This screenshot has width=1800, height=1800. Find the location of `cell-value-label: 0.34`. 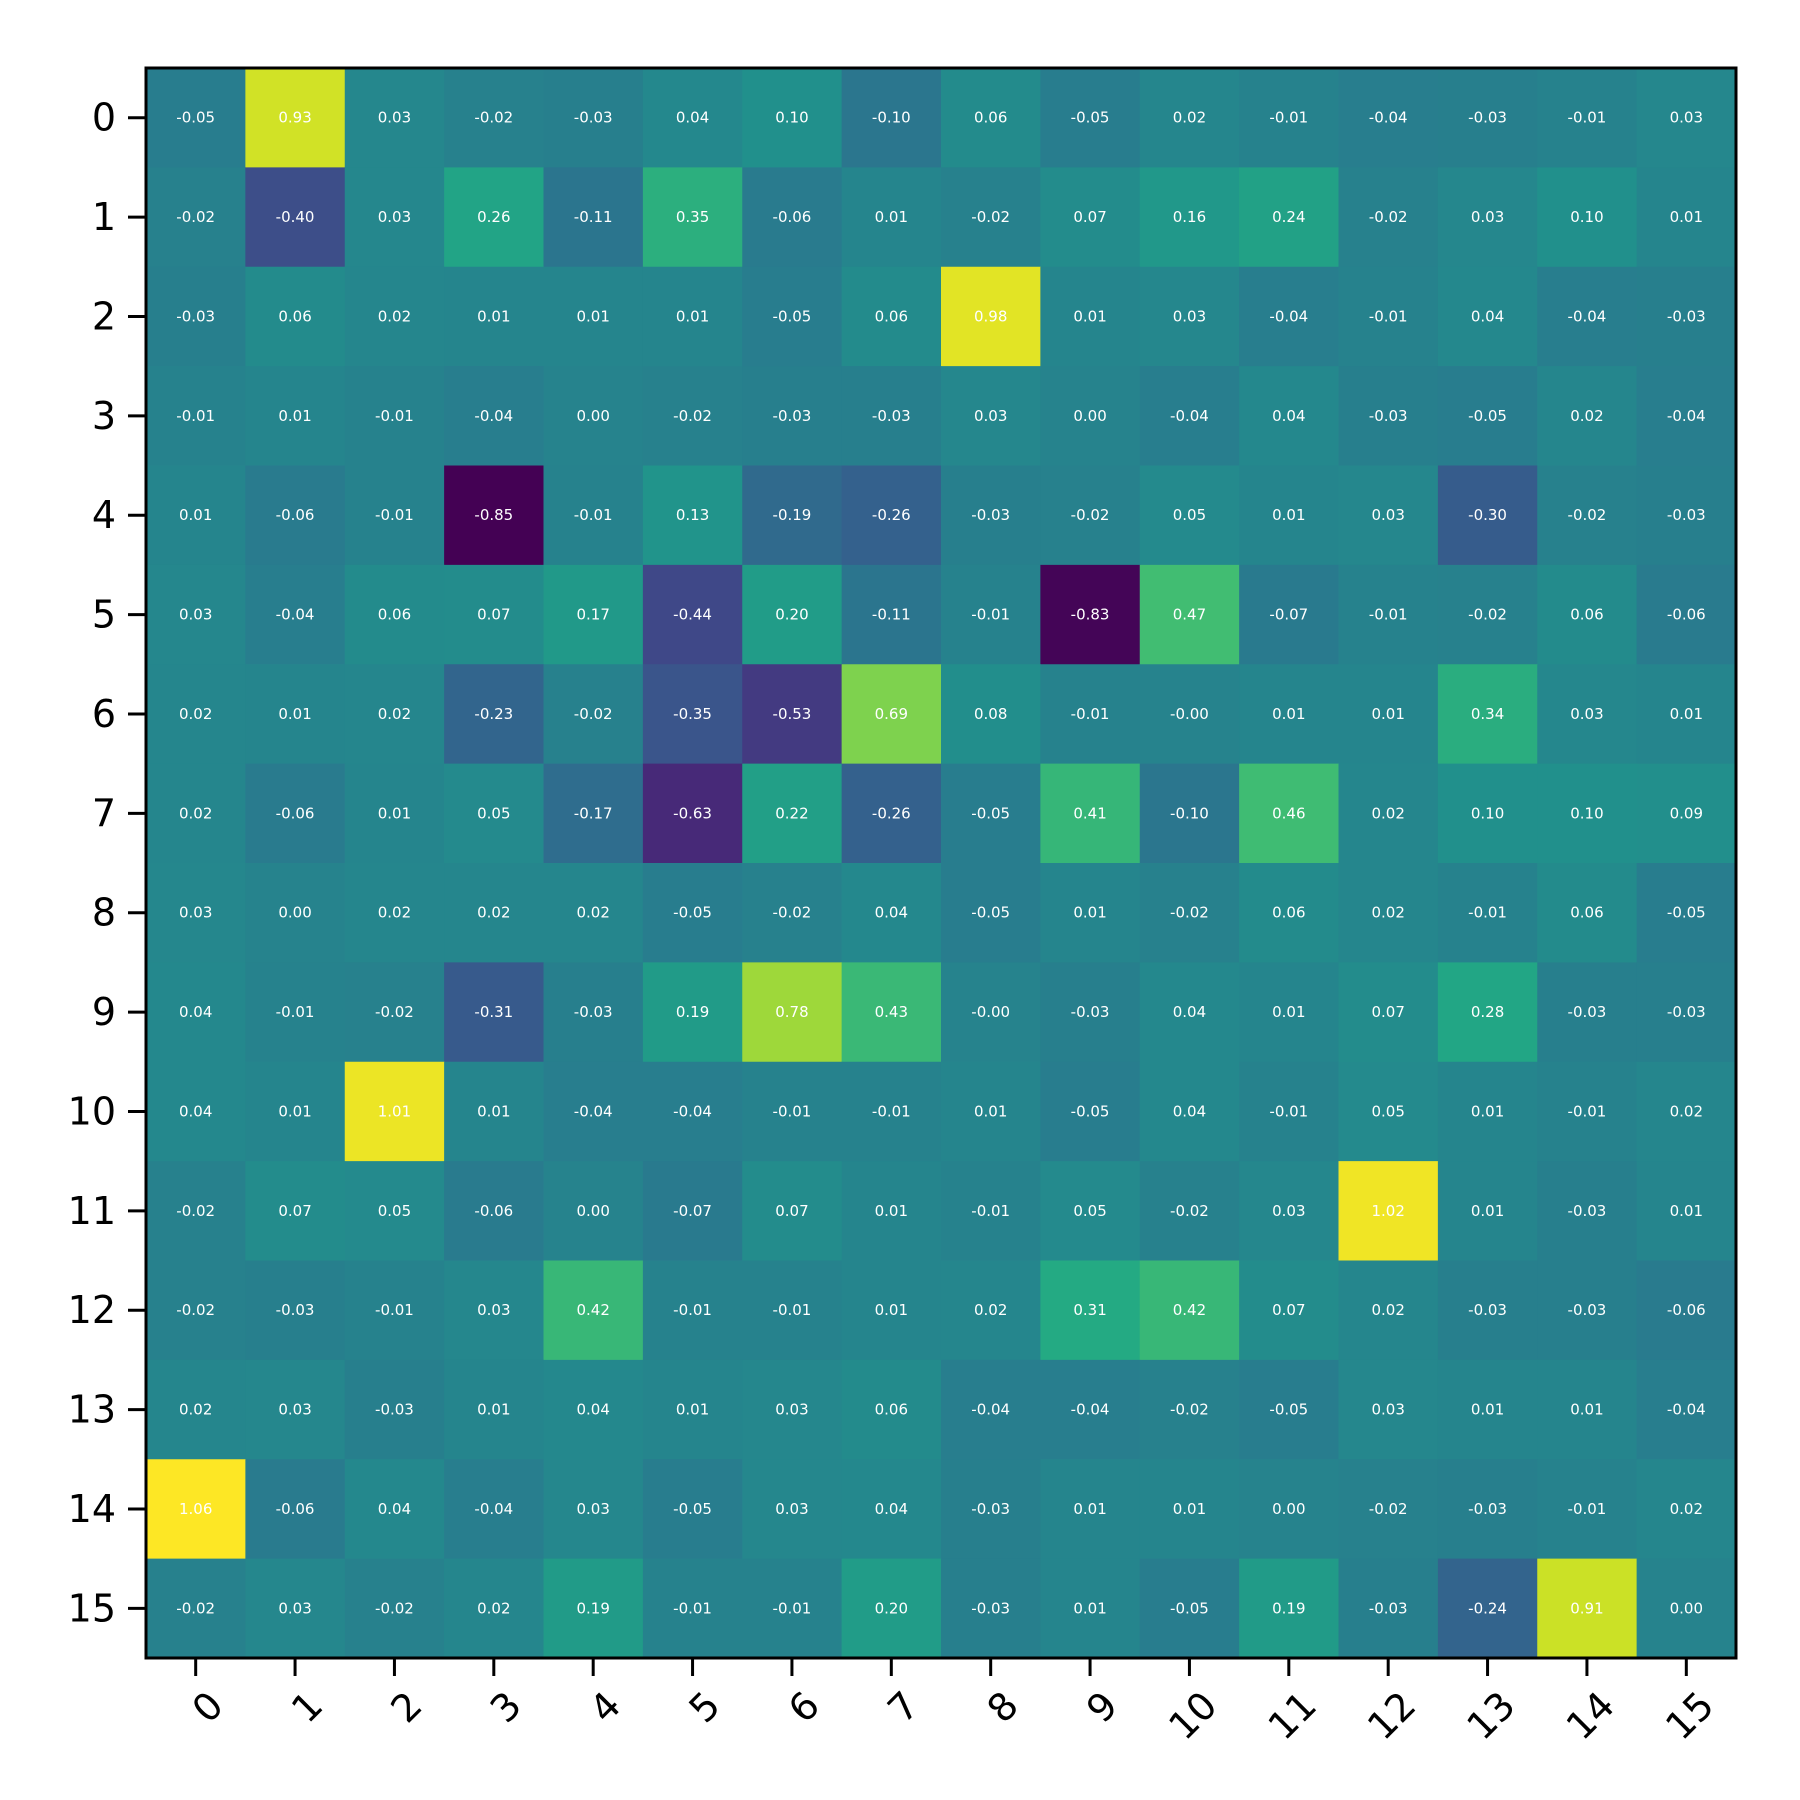

cell-value-label: 0.34 is located at coordinates (1487, 714).